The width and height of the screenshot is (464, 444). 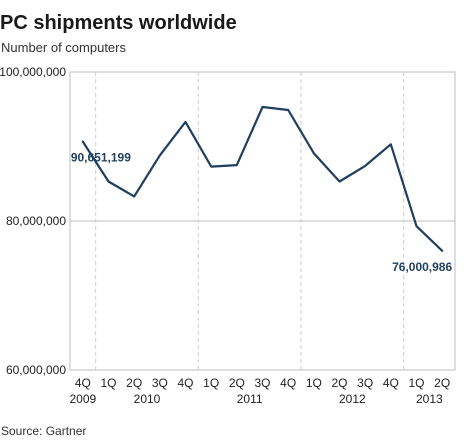 I want to click on year-label: 2012, so click(x=352, y=399).